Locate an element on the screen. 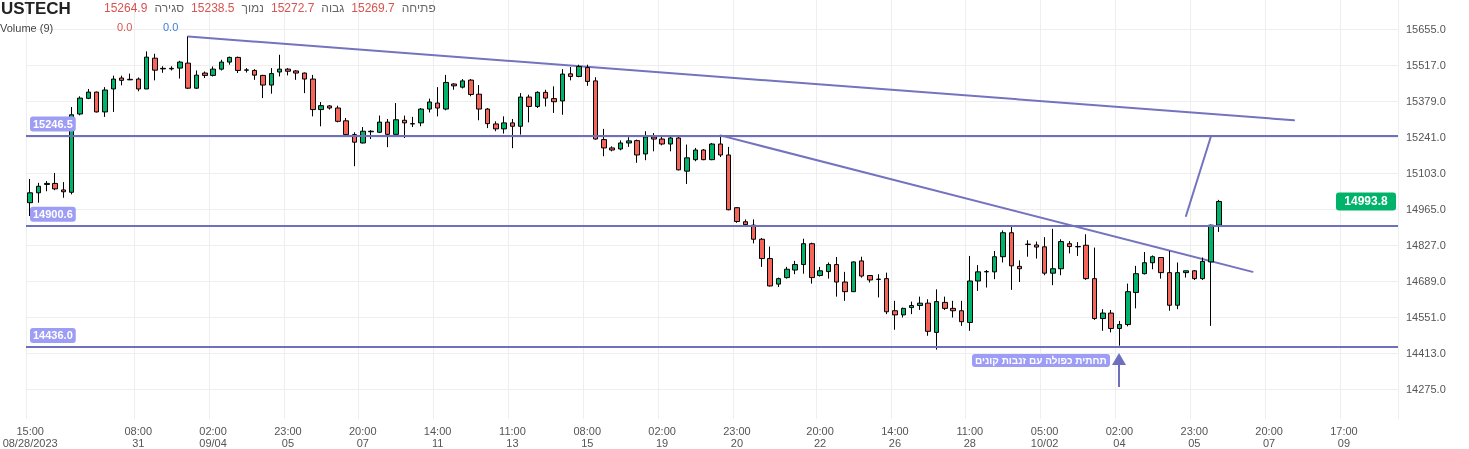 Image resolution: width=1469 pixels, height=449 pixels. x-tick-label: 23:00 20 is located at coordinates (737, 437).